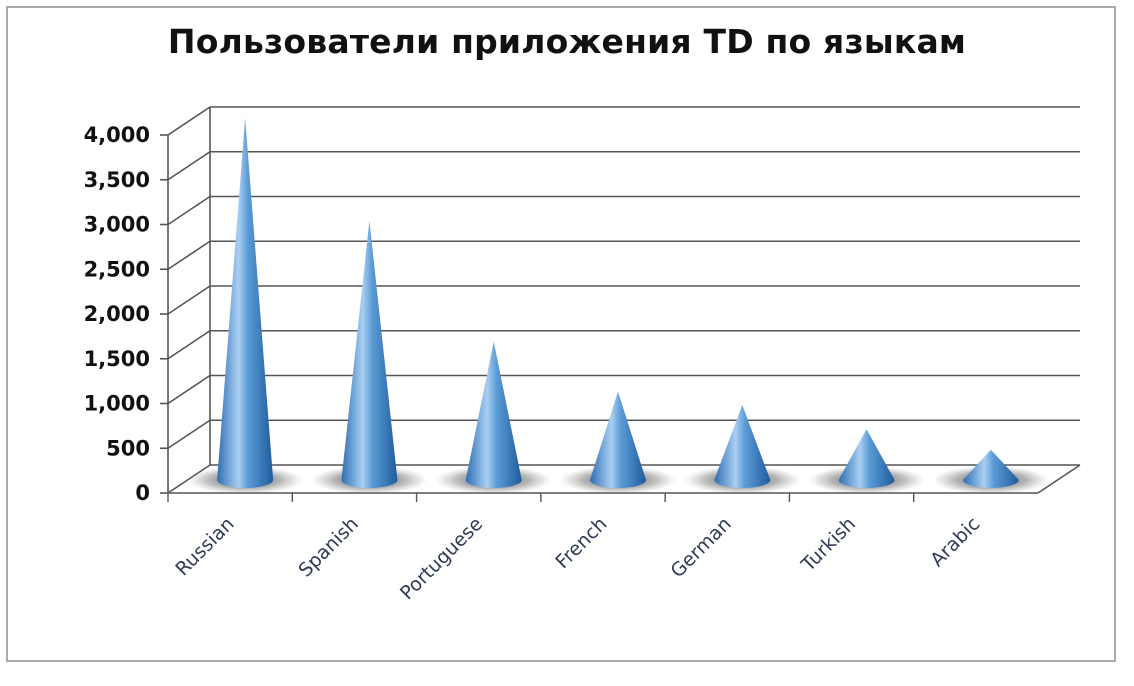  I want to click on cone-portuguese, so click(493, 417).